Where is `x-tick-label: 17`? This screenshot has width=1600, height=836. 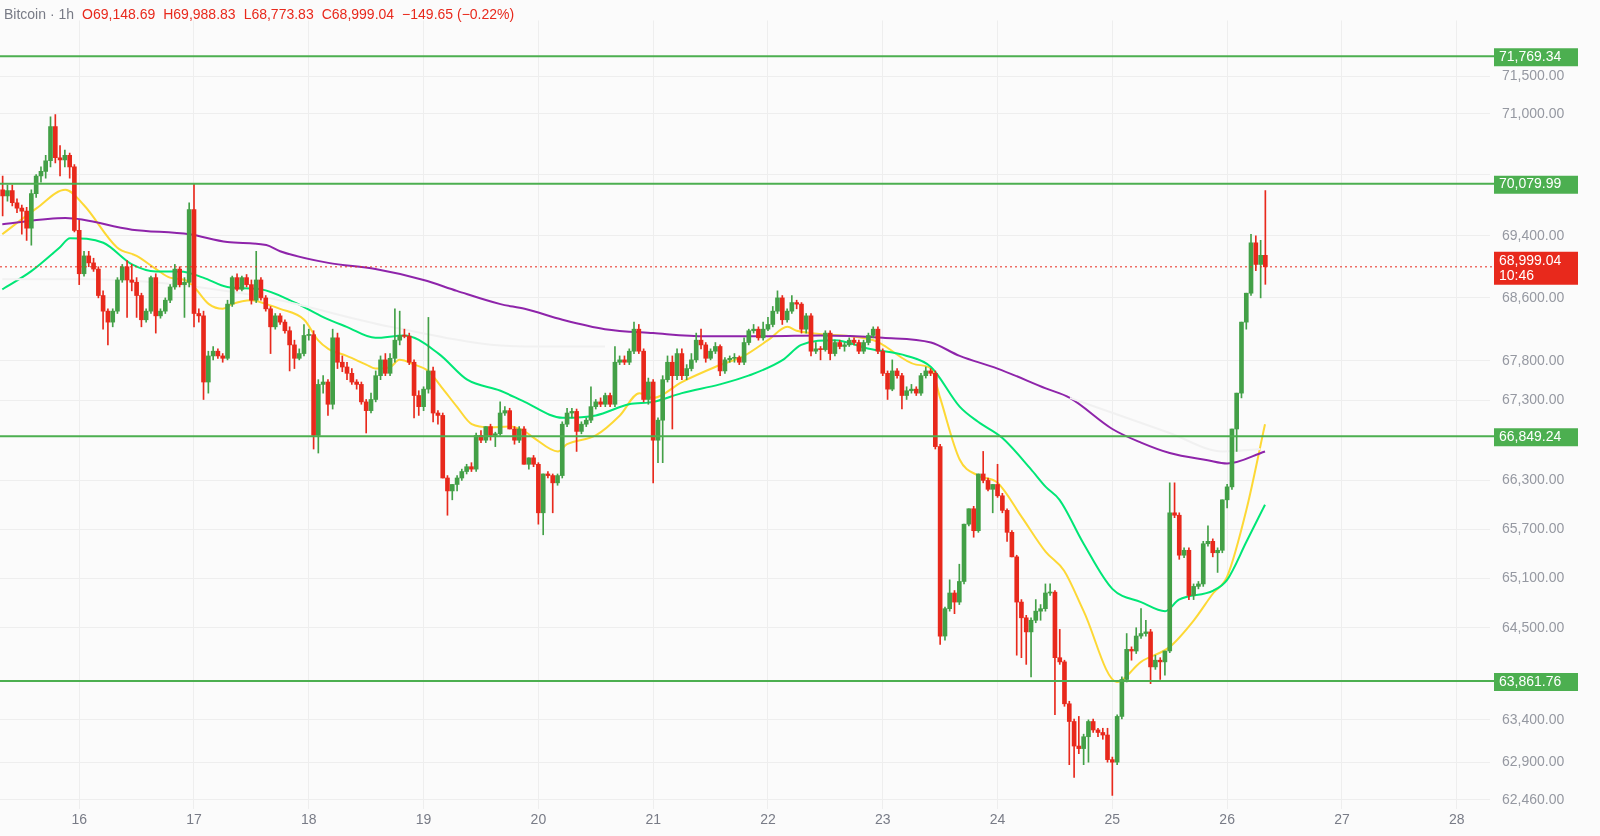
x-tick-label: 17 is located at coordinates (194, 819).